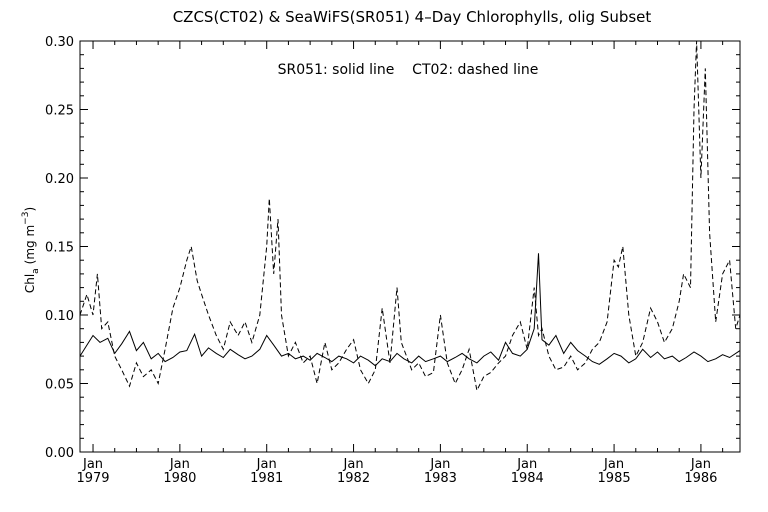 This screenshot has height=512, width=768. I want to click on y-tick-label: 0.30, so click(59, 42).